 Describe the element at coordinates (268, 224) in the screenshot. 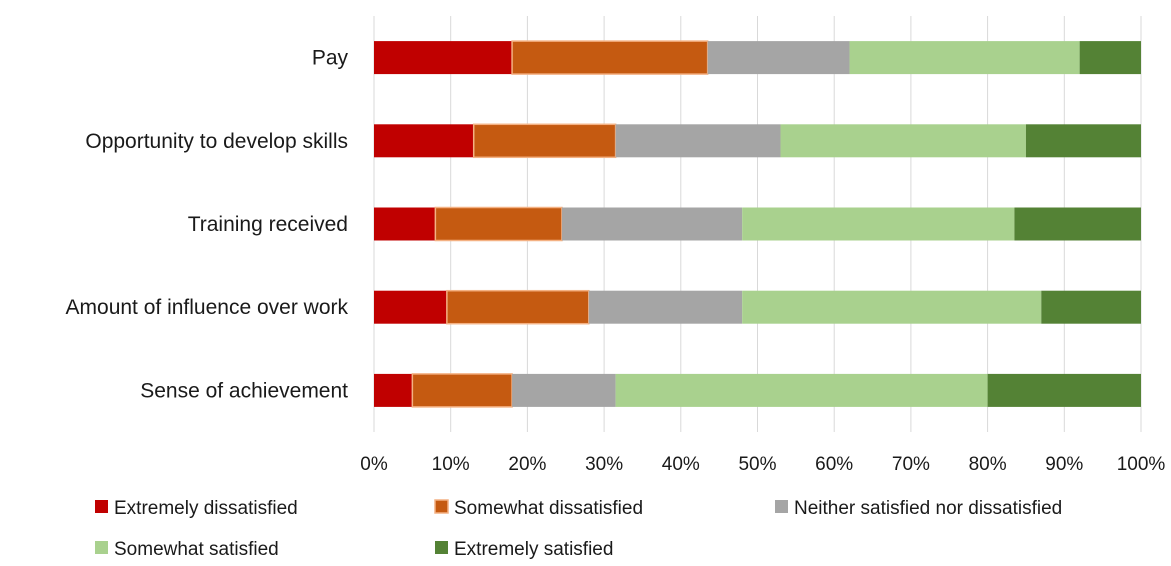

I see `category-label: Training received` at that location.